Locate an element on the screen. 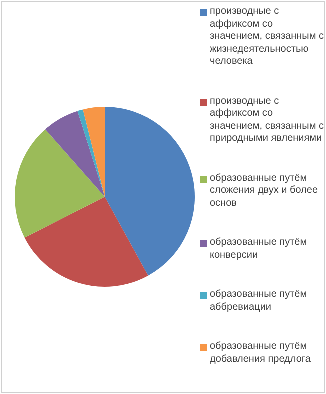 The width and height of the screenshot is (326, 394). legend-label: образованные путём конверсии is located at coordinates (259, 249).